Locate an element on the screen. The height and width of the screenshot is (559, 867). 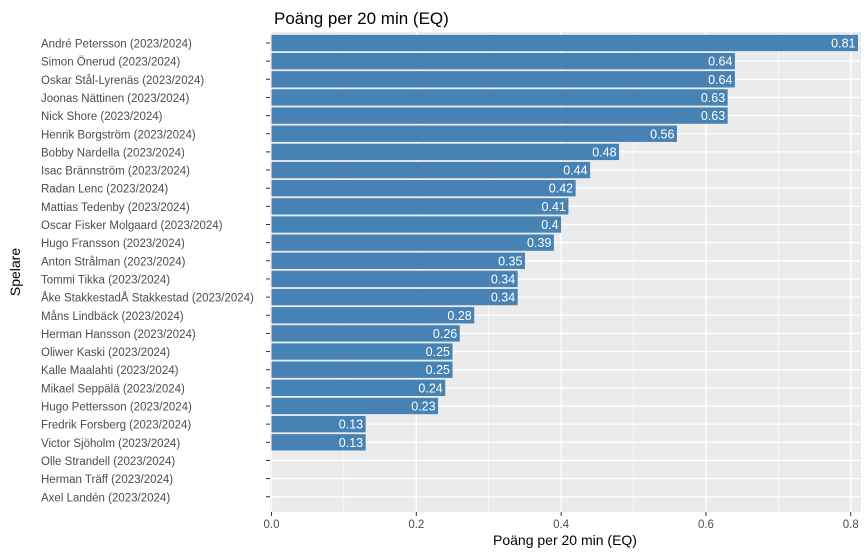
y-tick-label: Olle Strandell (2023/2024) is located at coordinates (108, 462).